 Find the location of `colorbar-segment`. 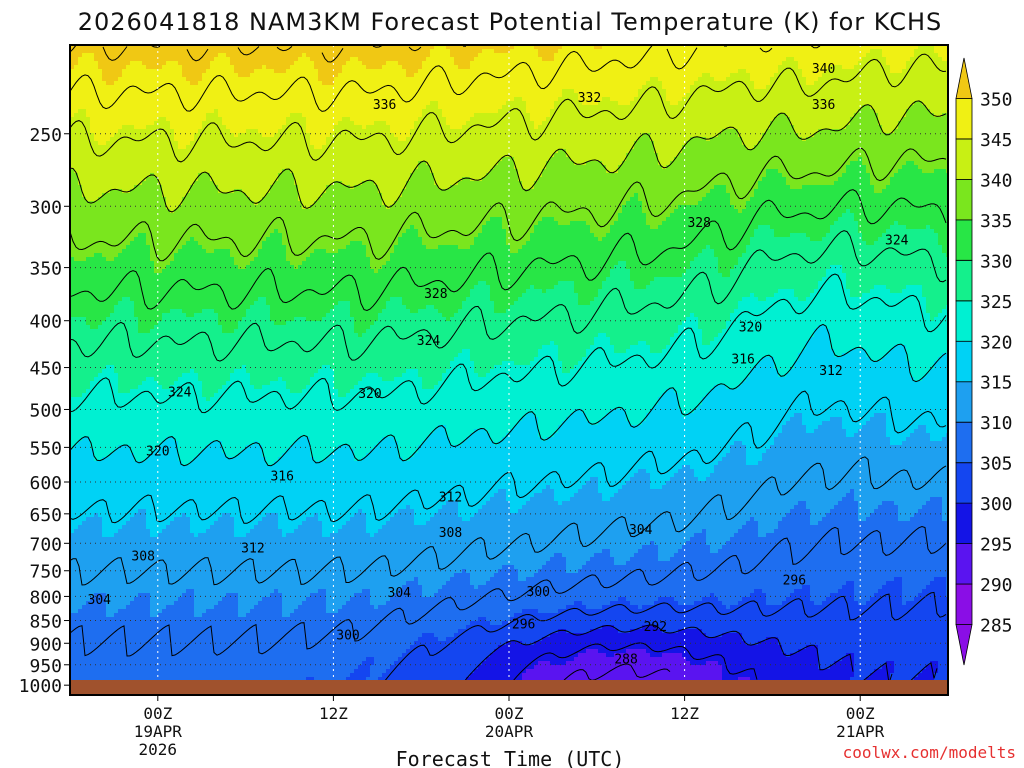

colorbar-segment is located at coordinates (964, 402).